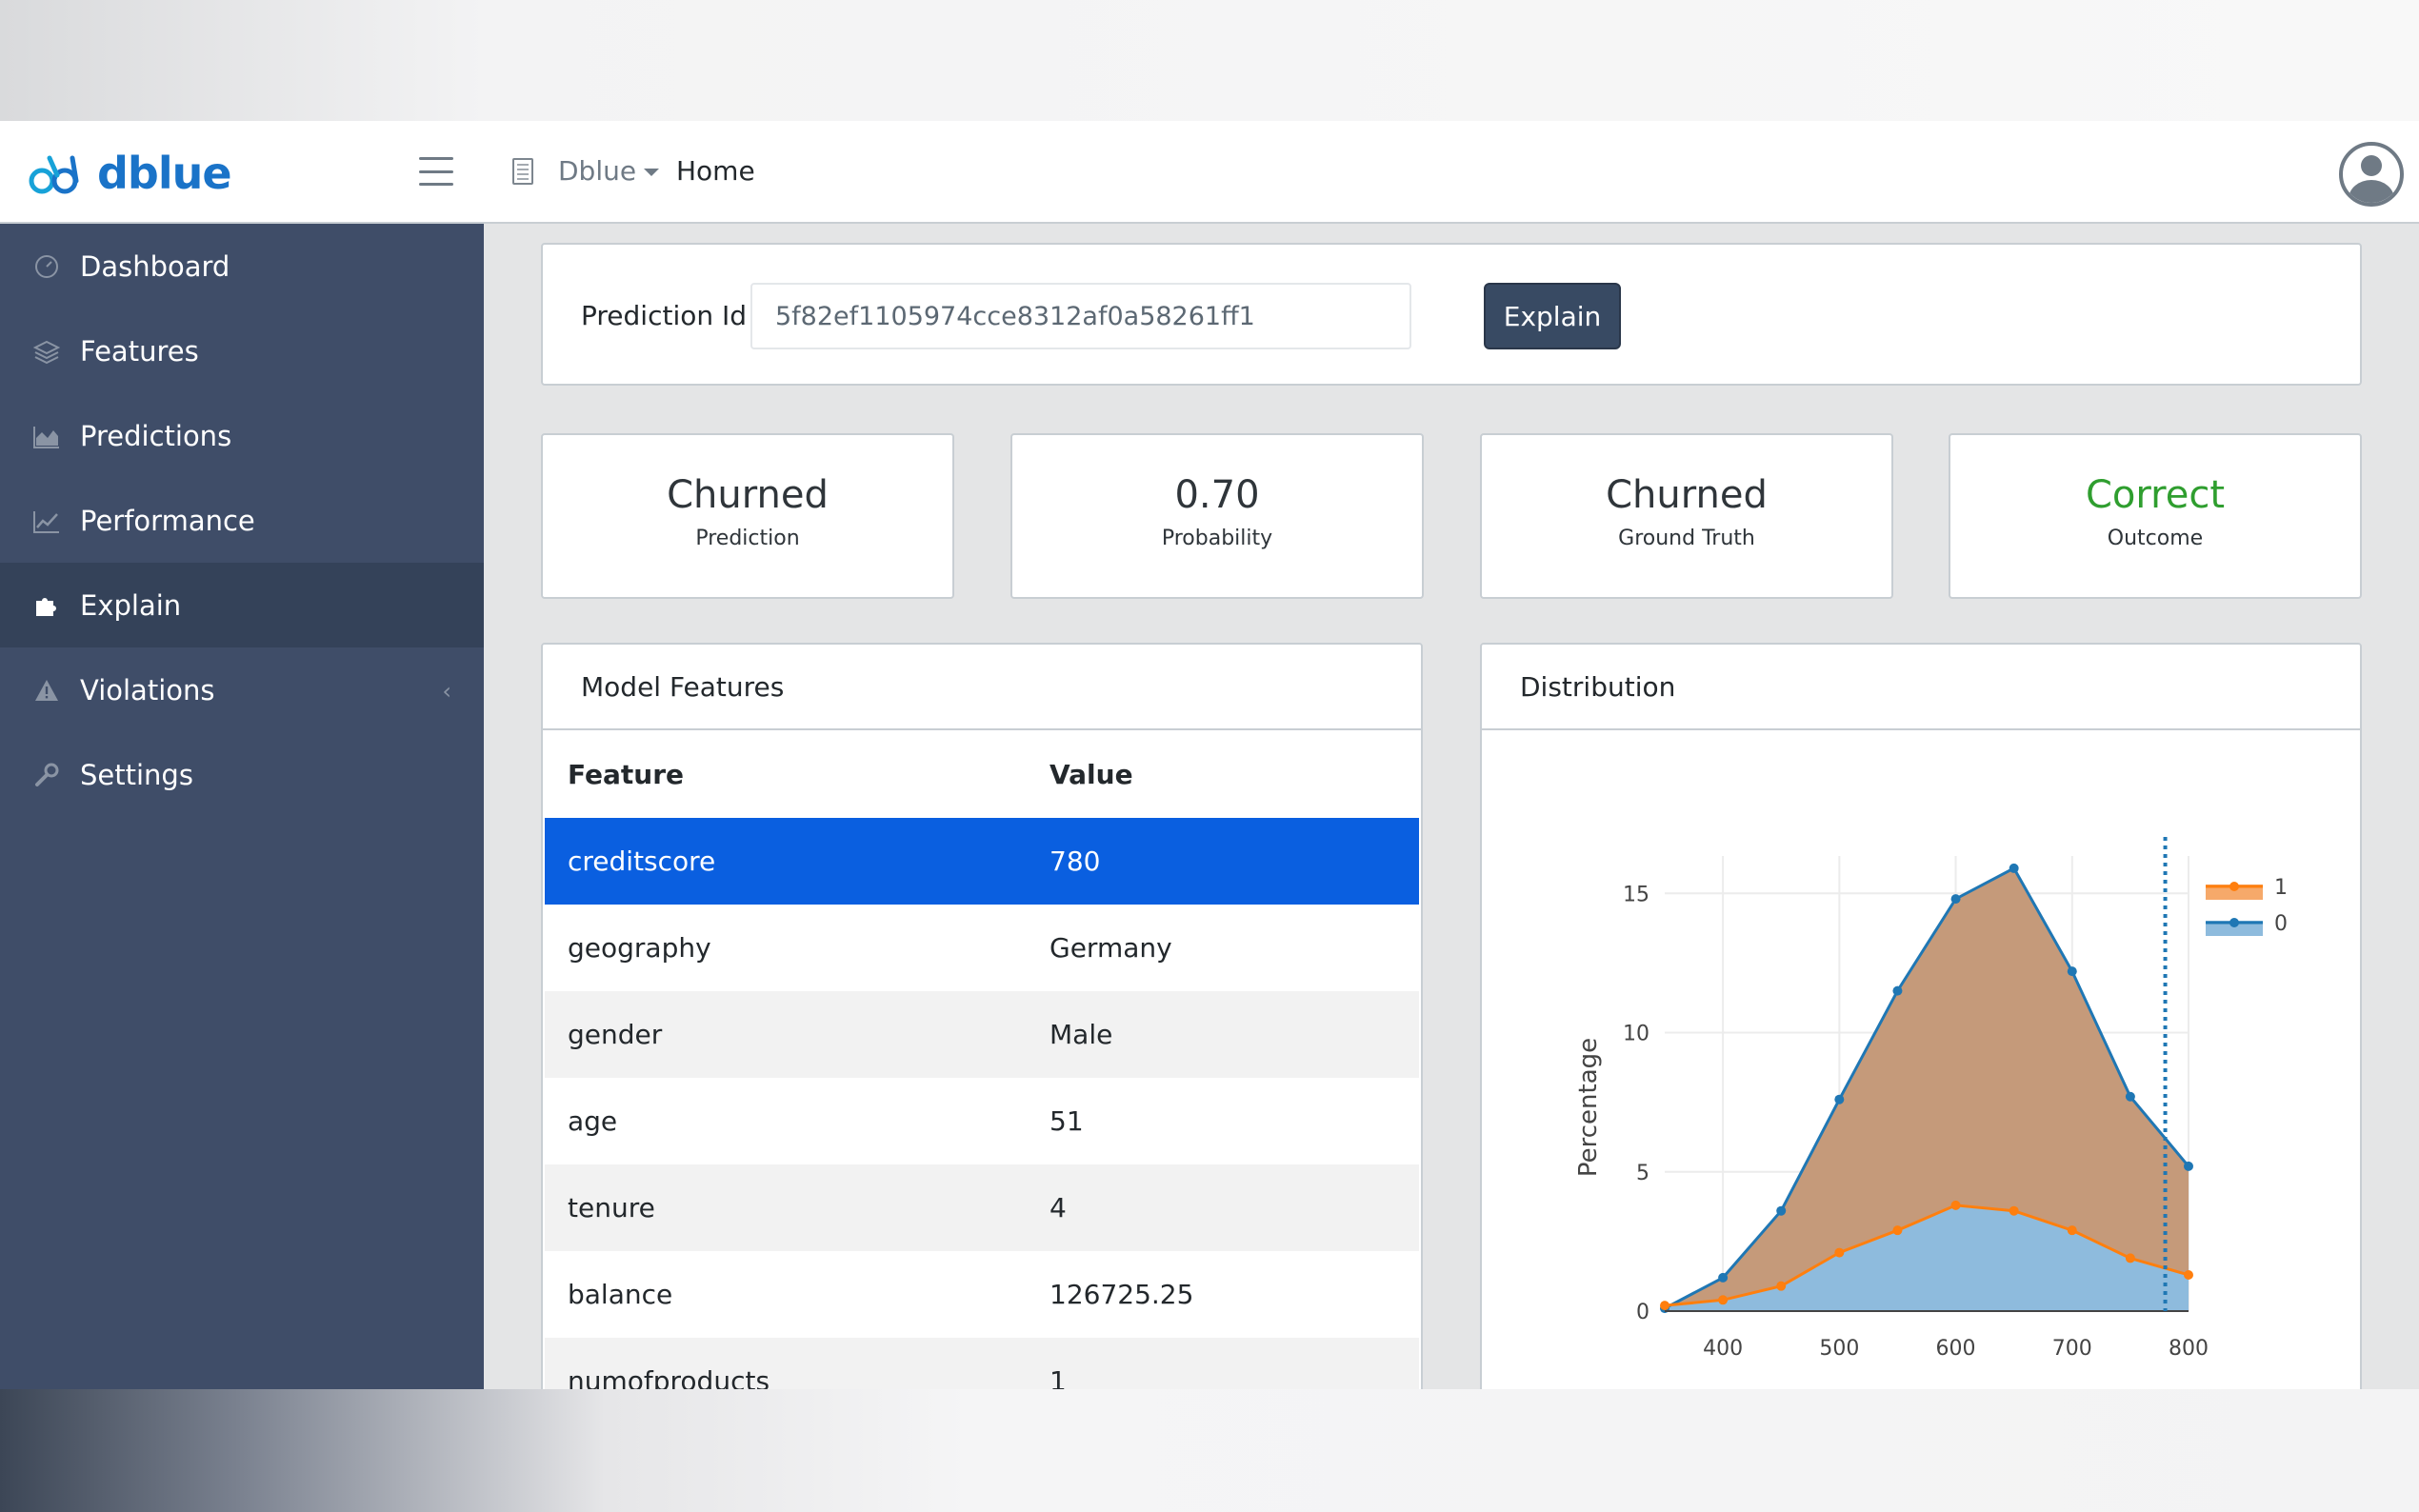 This screenshot has height=1512, width=2419. I want to click on wrench-icon, so click(46, 775).